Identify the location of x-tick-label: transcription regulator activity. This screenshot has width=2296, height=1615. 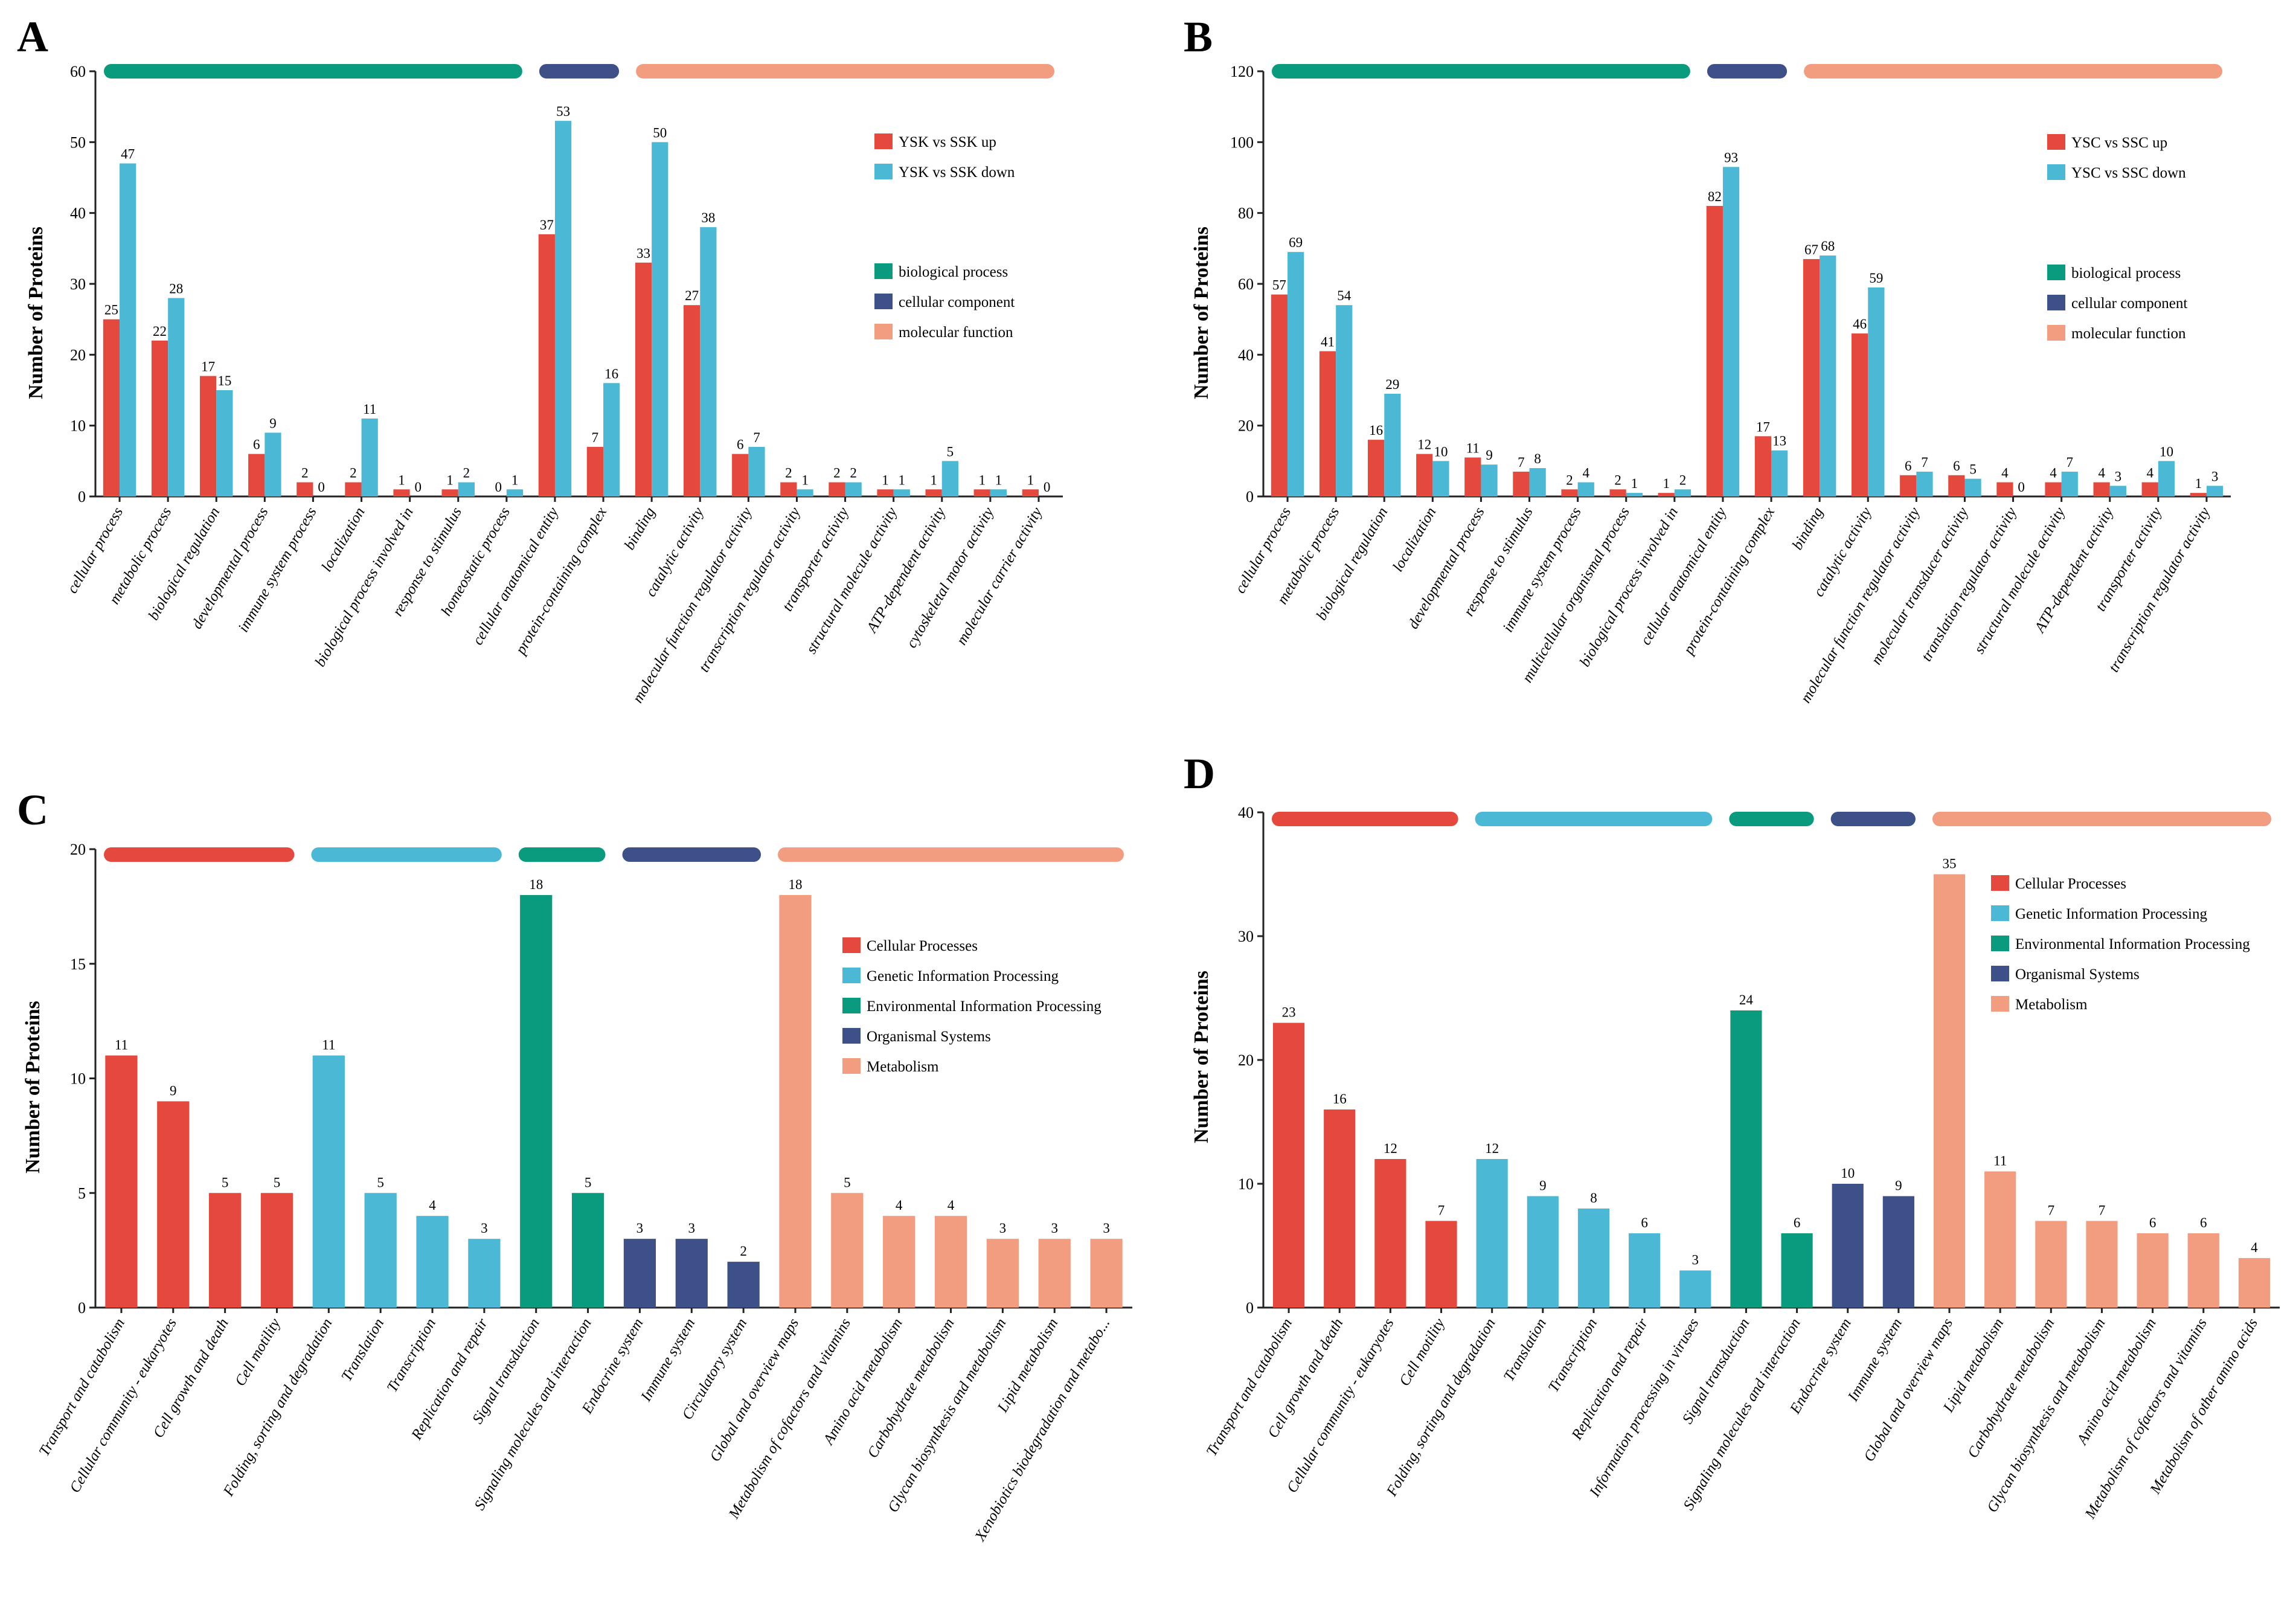
(750, 589).